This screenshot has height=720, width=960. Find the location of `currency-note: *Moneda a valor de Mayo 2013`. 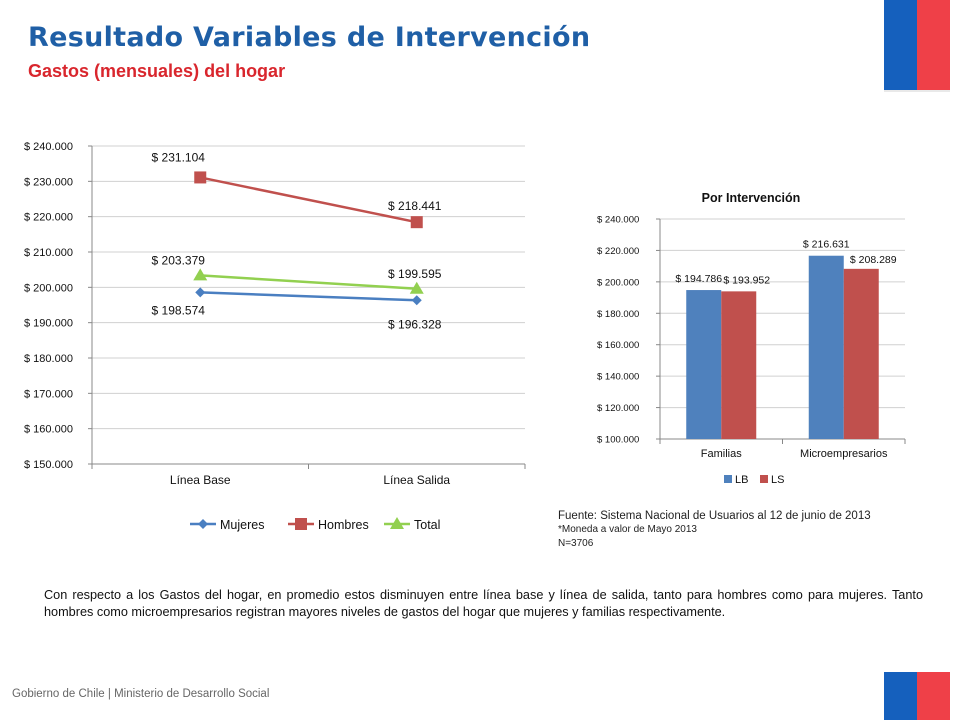

currency-note: *Moneda a valor de Mayo 2013 is located at coordinates (627, 529).